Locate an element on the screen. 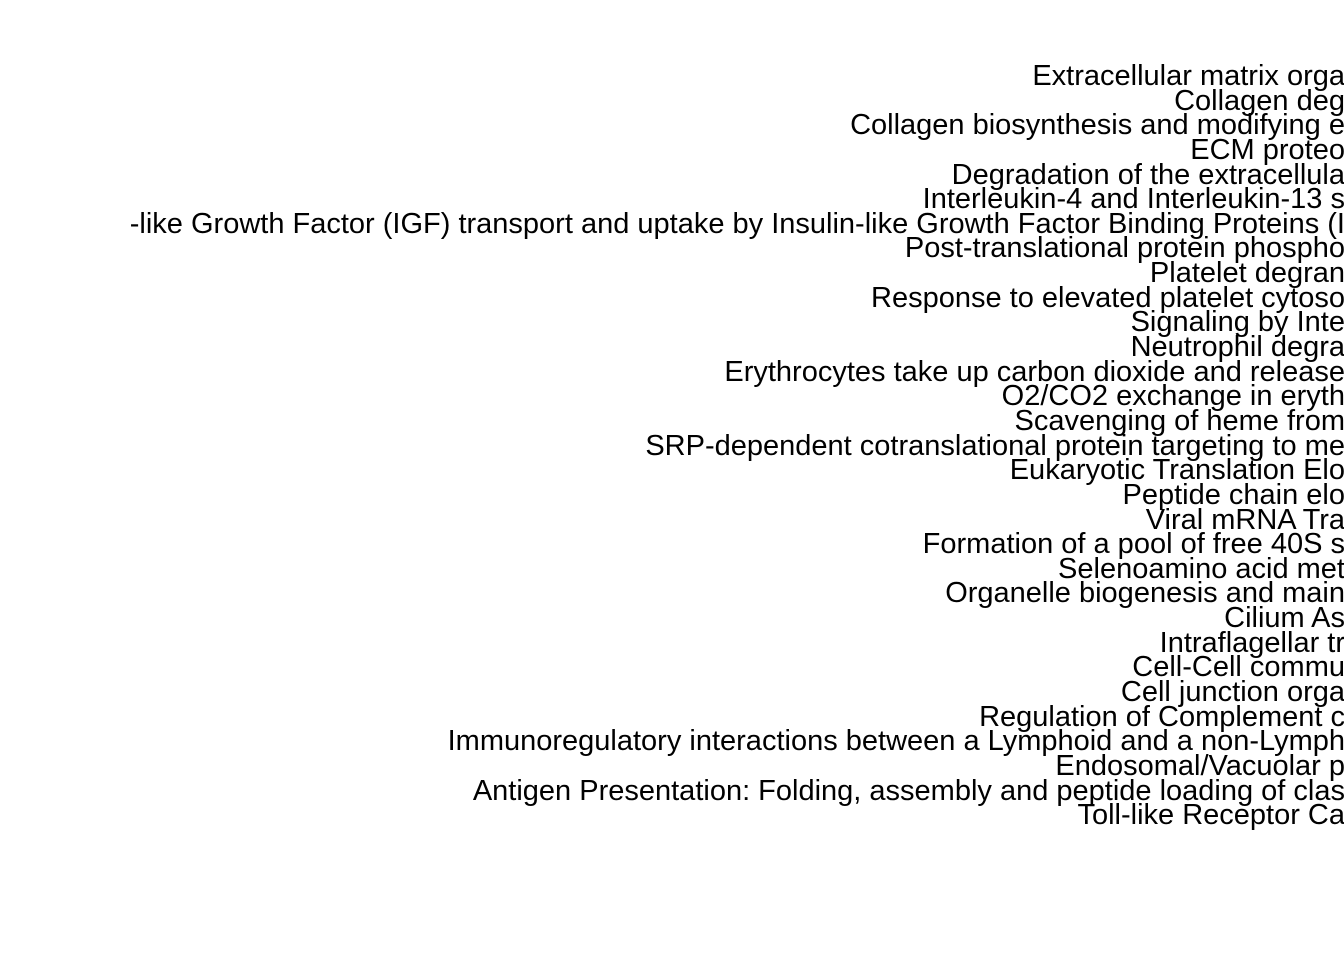 This screenshot has width=1344, height=960. category-tick-label: Neutrophil degra is located at coordinates (1237, 347).